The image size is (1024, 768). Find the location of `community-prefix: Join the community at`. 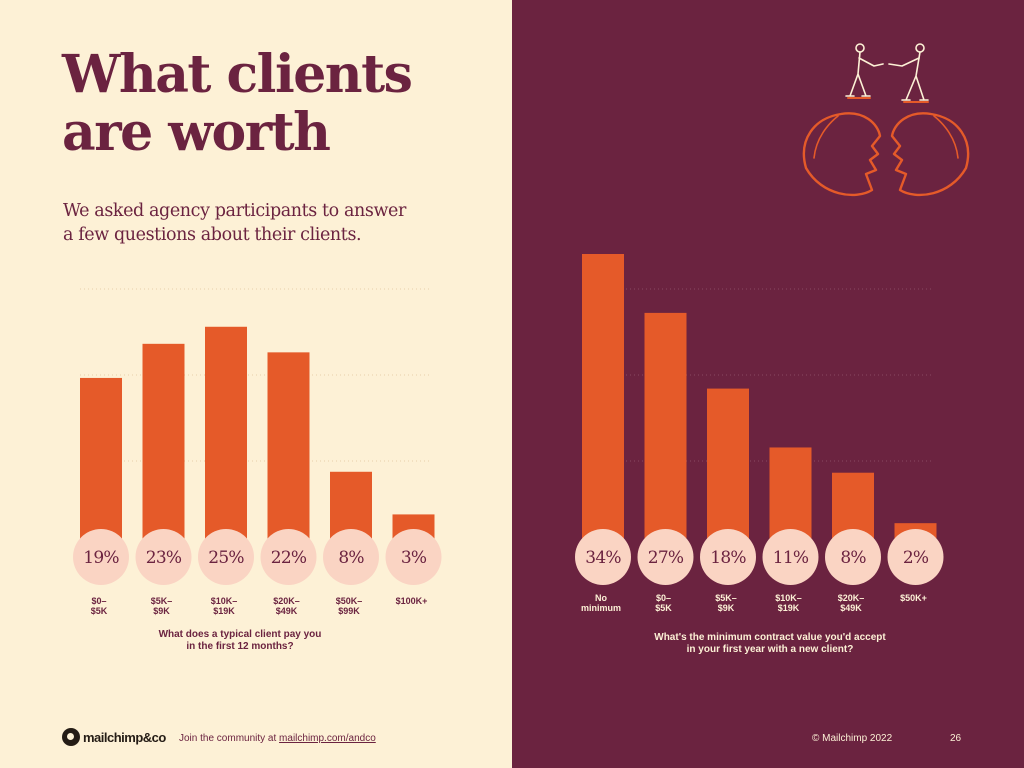

community-prefix: Join the community at is located at coordinates (229, 738).